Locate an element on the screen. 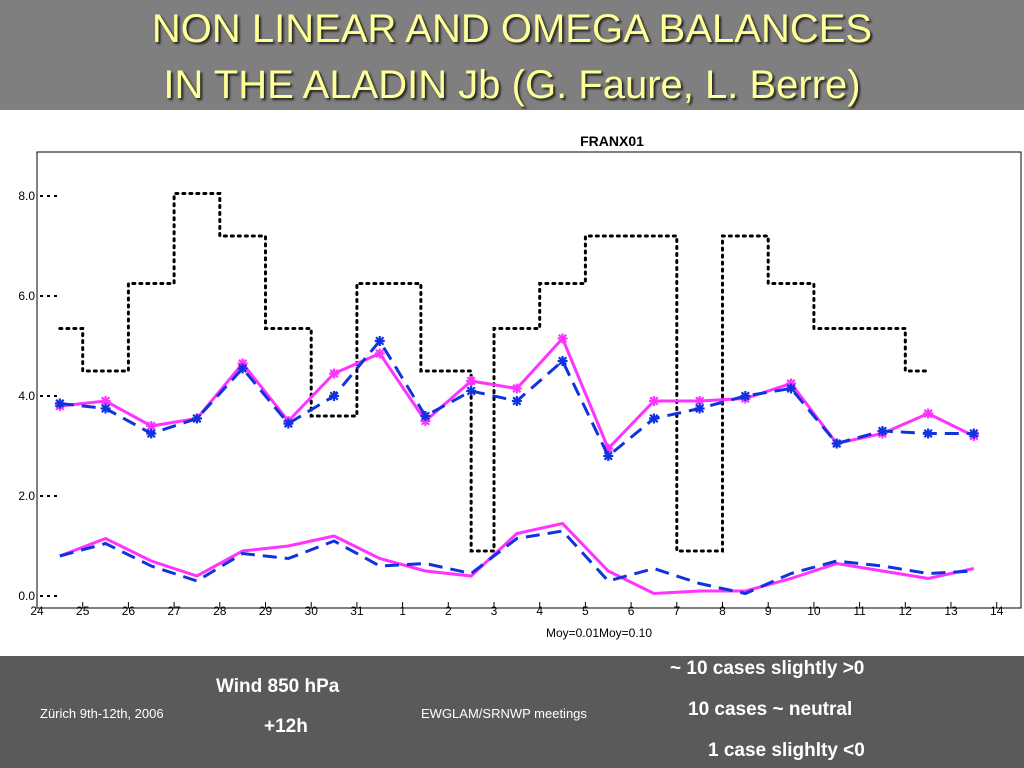 The image size is (1024, 768). x-tick-label: 3 is located at coordinates (494, 611).